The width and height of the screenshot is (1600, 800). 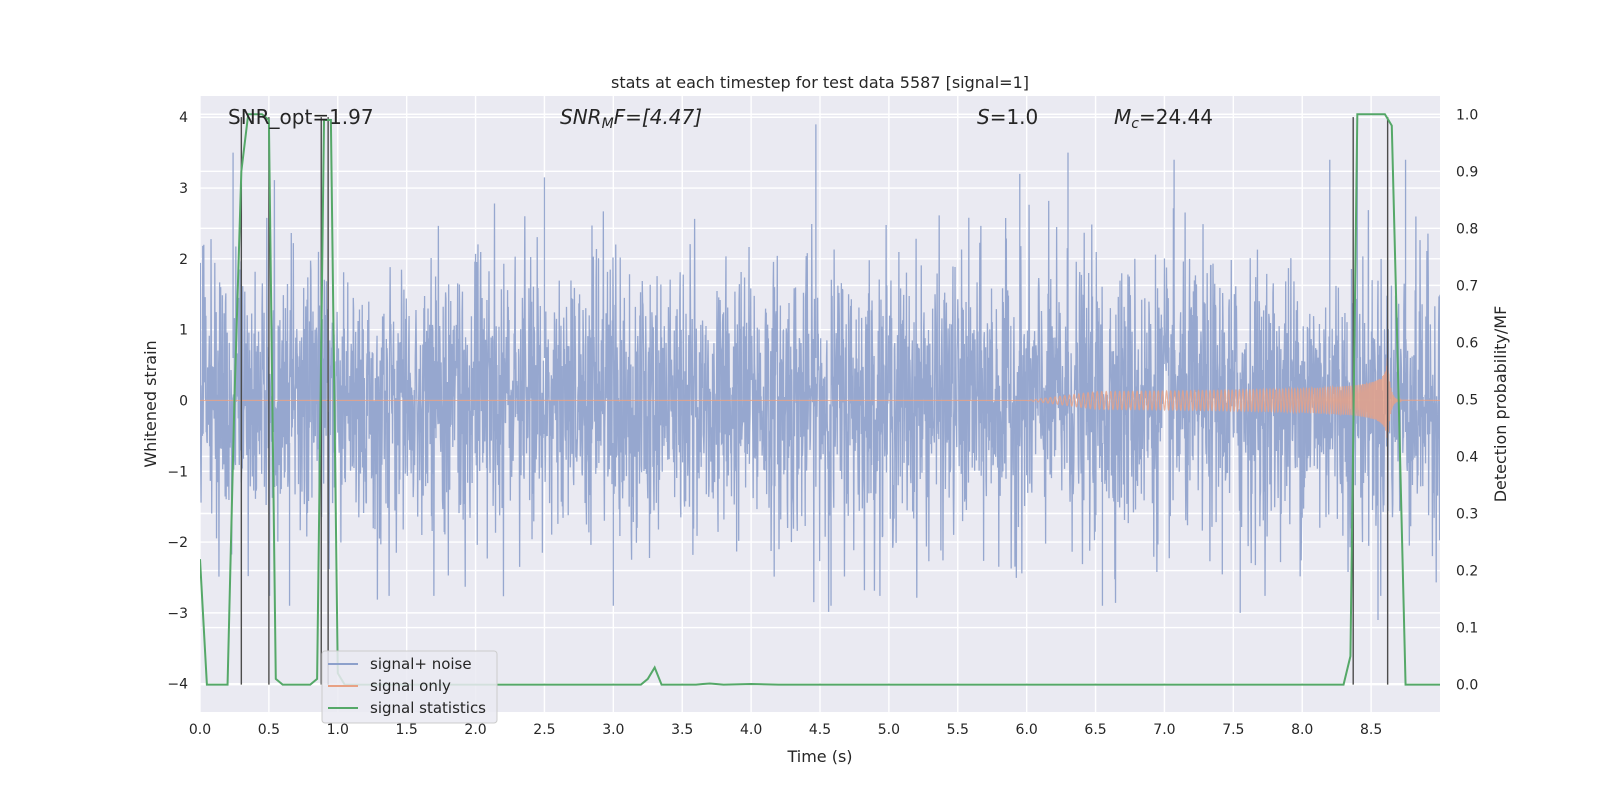 What do you see at coordinates (183, 331) in the screenshot?
I see `y-tick-label: 1` at bounding box center [183, 331].